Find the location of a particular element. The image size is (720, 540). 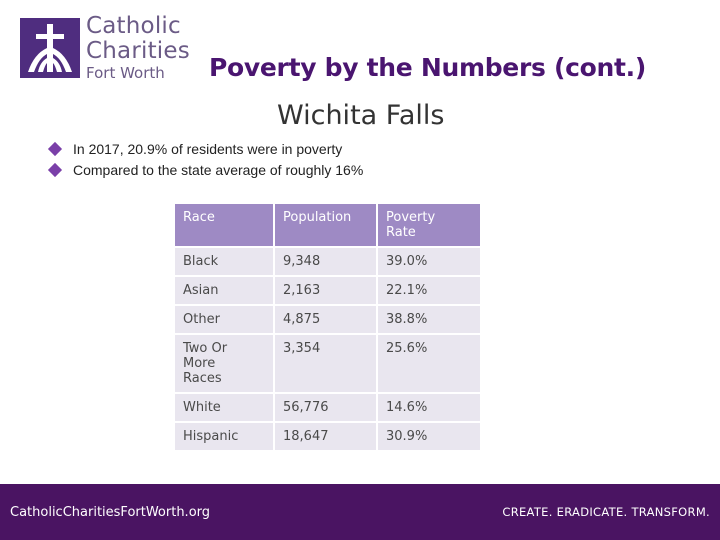

cell-poverty-rate: 38.8% is located at coordinates (429, 319).